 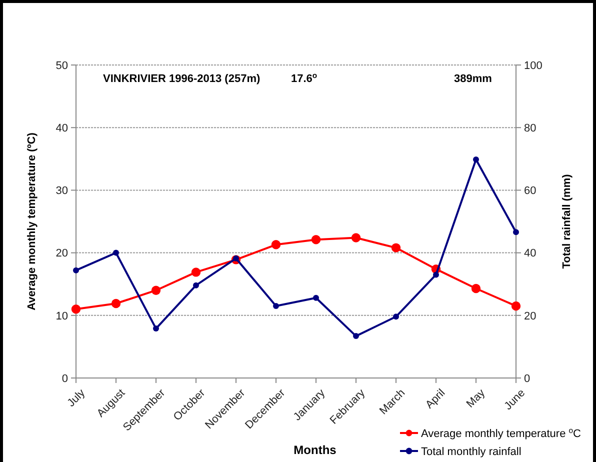 I want to click on y-tick-label: 30, so click(x=62, y=191).